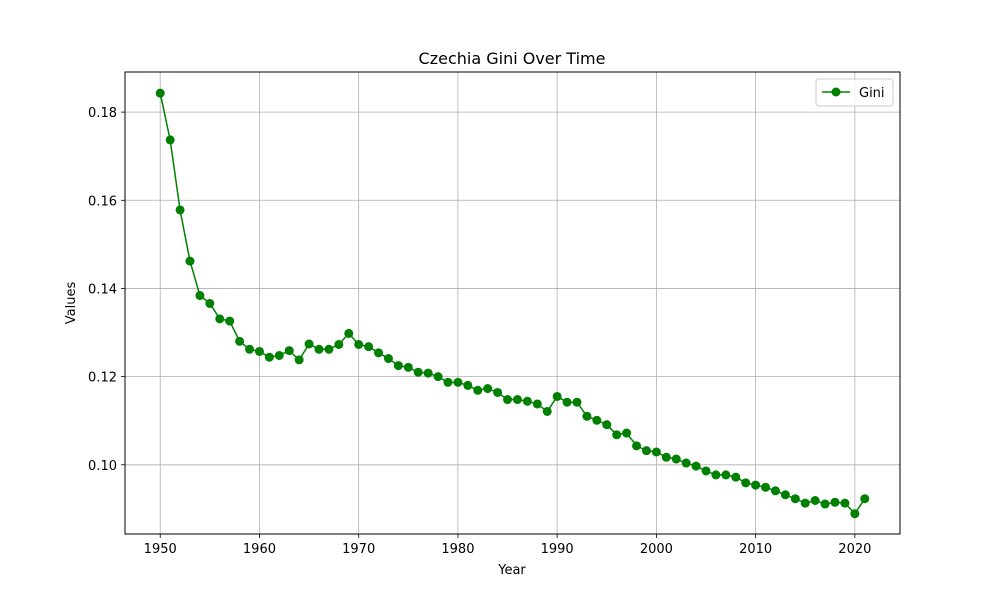 The height and width of the screenshot is (600, 1000). I want to click on x-tick-label: 1960, so click(259, 549).